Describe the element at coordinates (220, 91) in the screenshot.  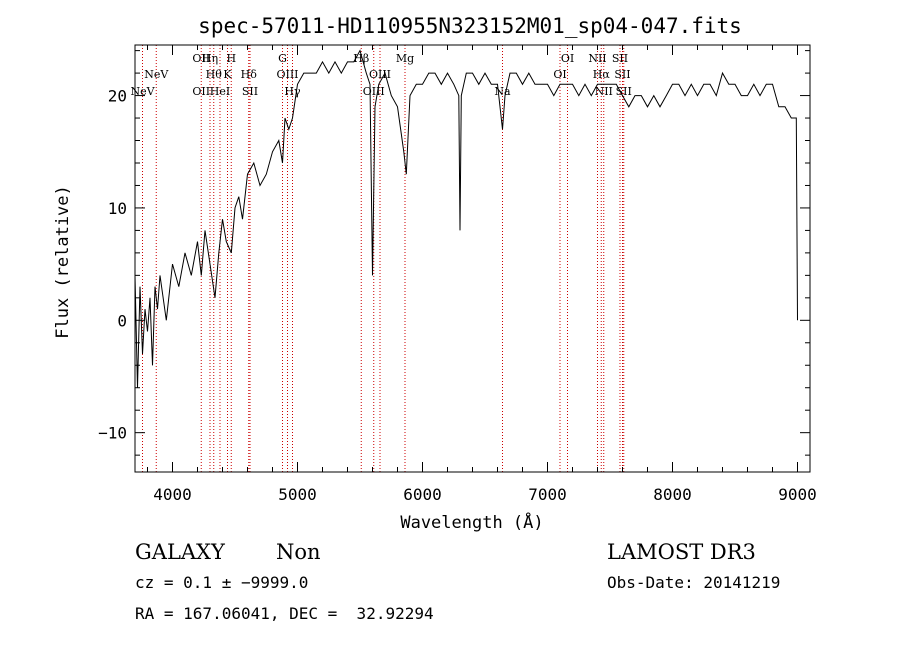
I see `line-label-6: HeI` at that location.